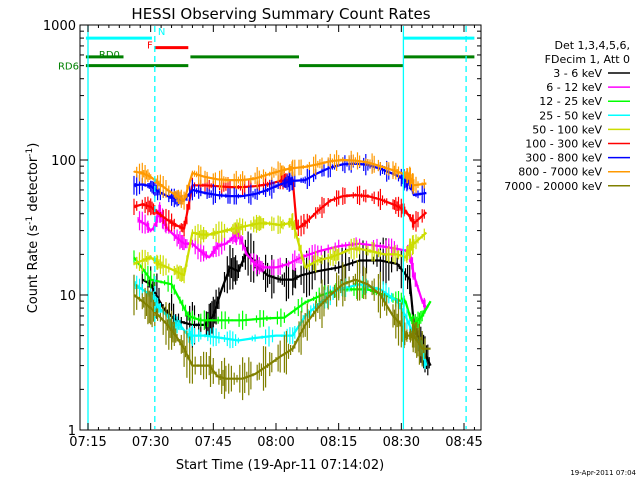  What do you see at coordinates (30, 220) in the screenshot?
I see `y-label-superscript-1: -1` at bounding box center [30, 220].